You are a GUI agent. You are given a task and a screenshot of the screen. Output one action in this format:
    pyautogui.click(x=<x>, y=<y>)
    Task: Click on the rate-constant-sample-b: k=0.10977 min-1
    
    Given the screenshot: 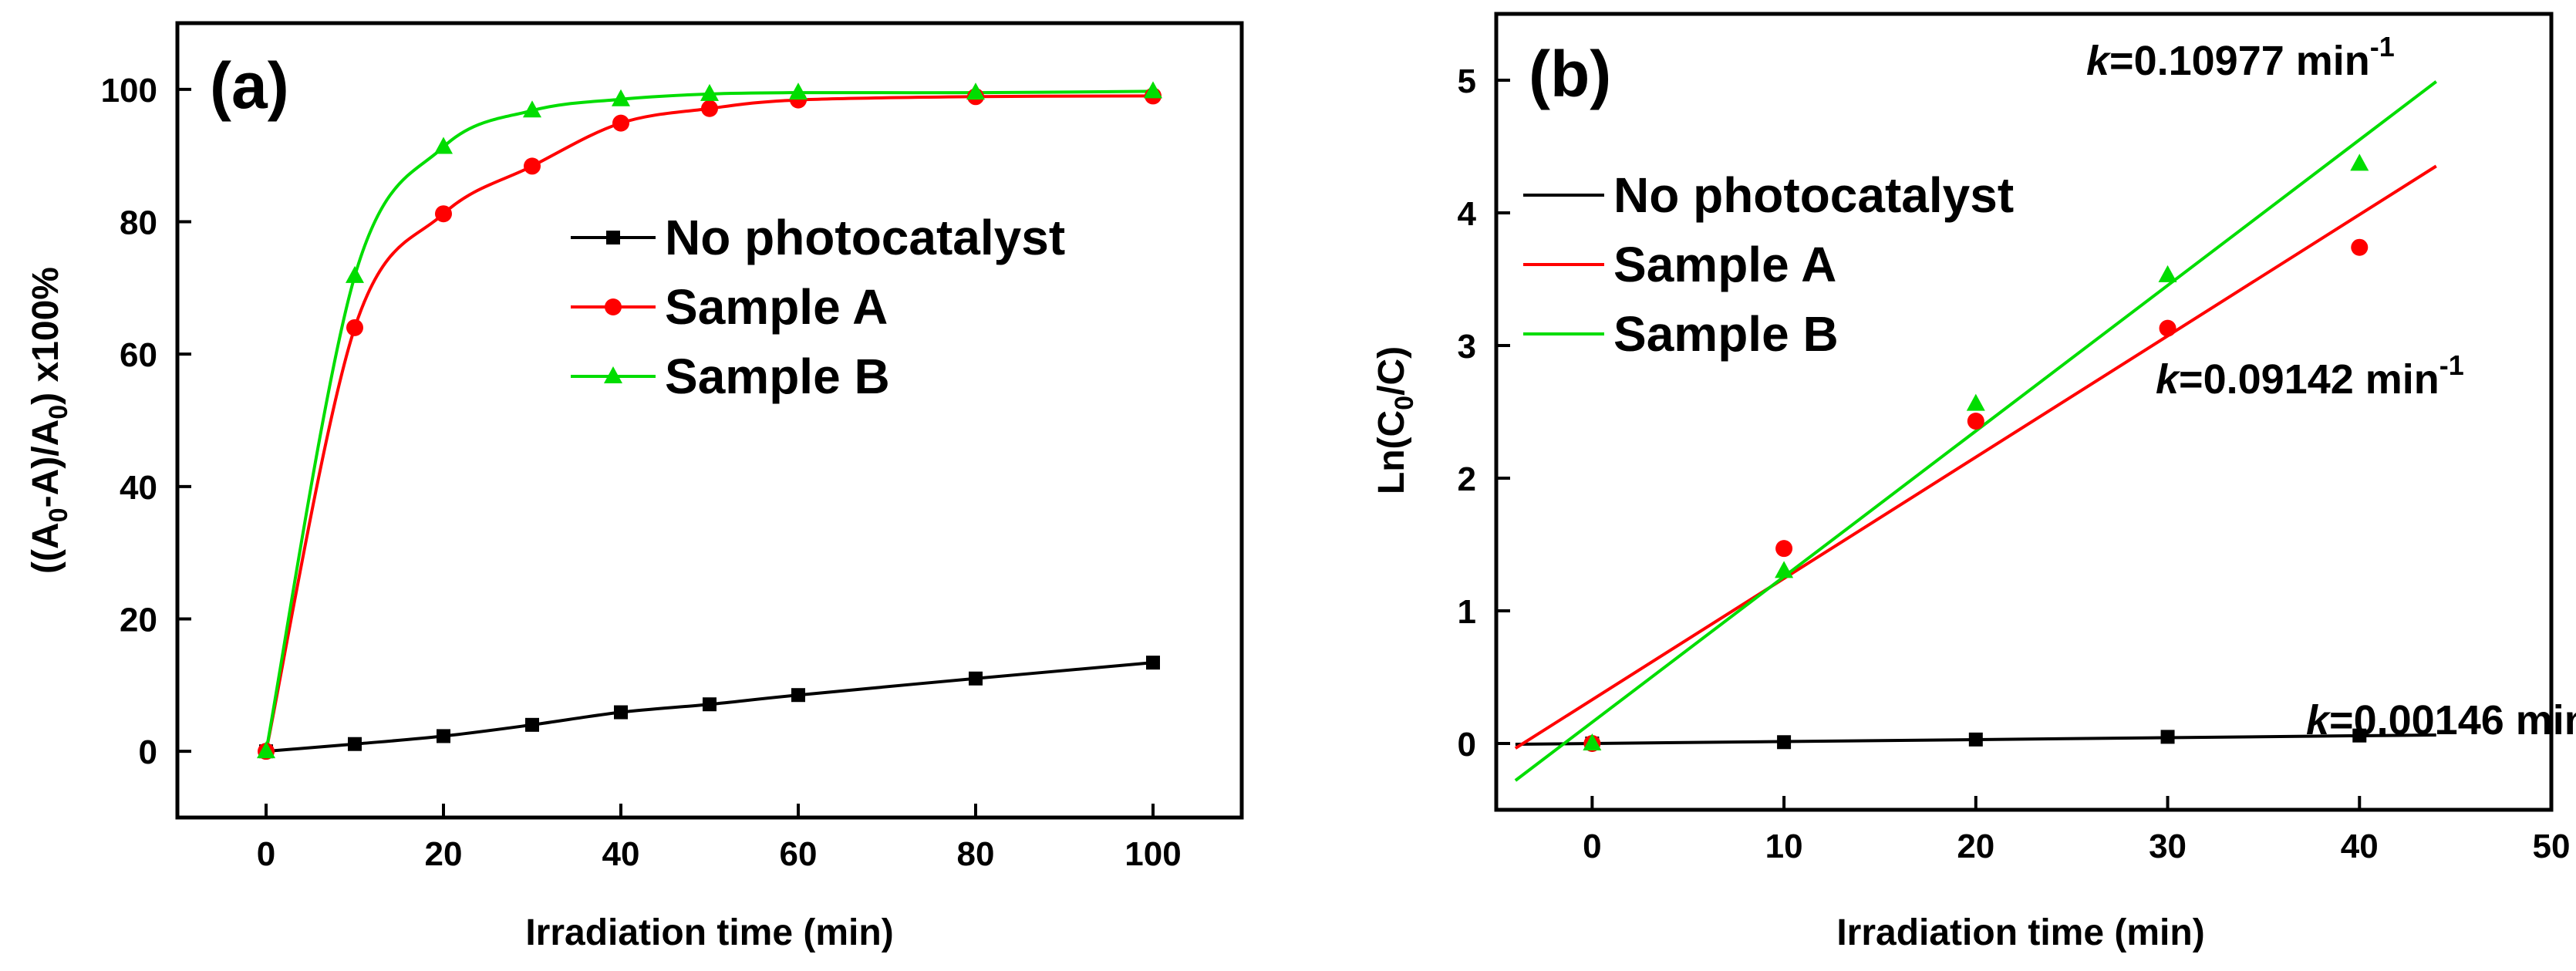 What is the action you would take?
    pyautogui.click(x=2240, y=58)
    